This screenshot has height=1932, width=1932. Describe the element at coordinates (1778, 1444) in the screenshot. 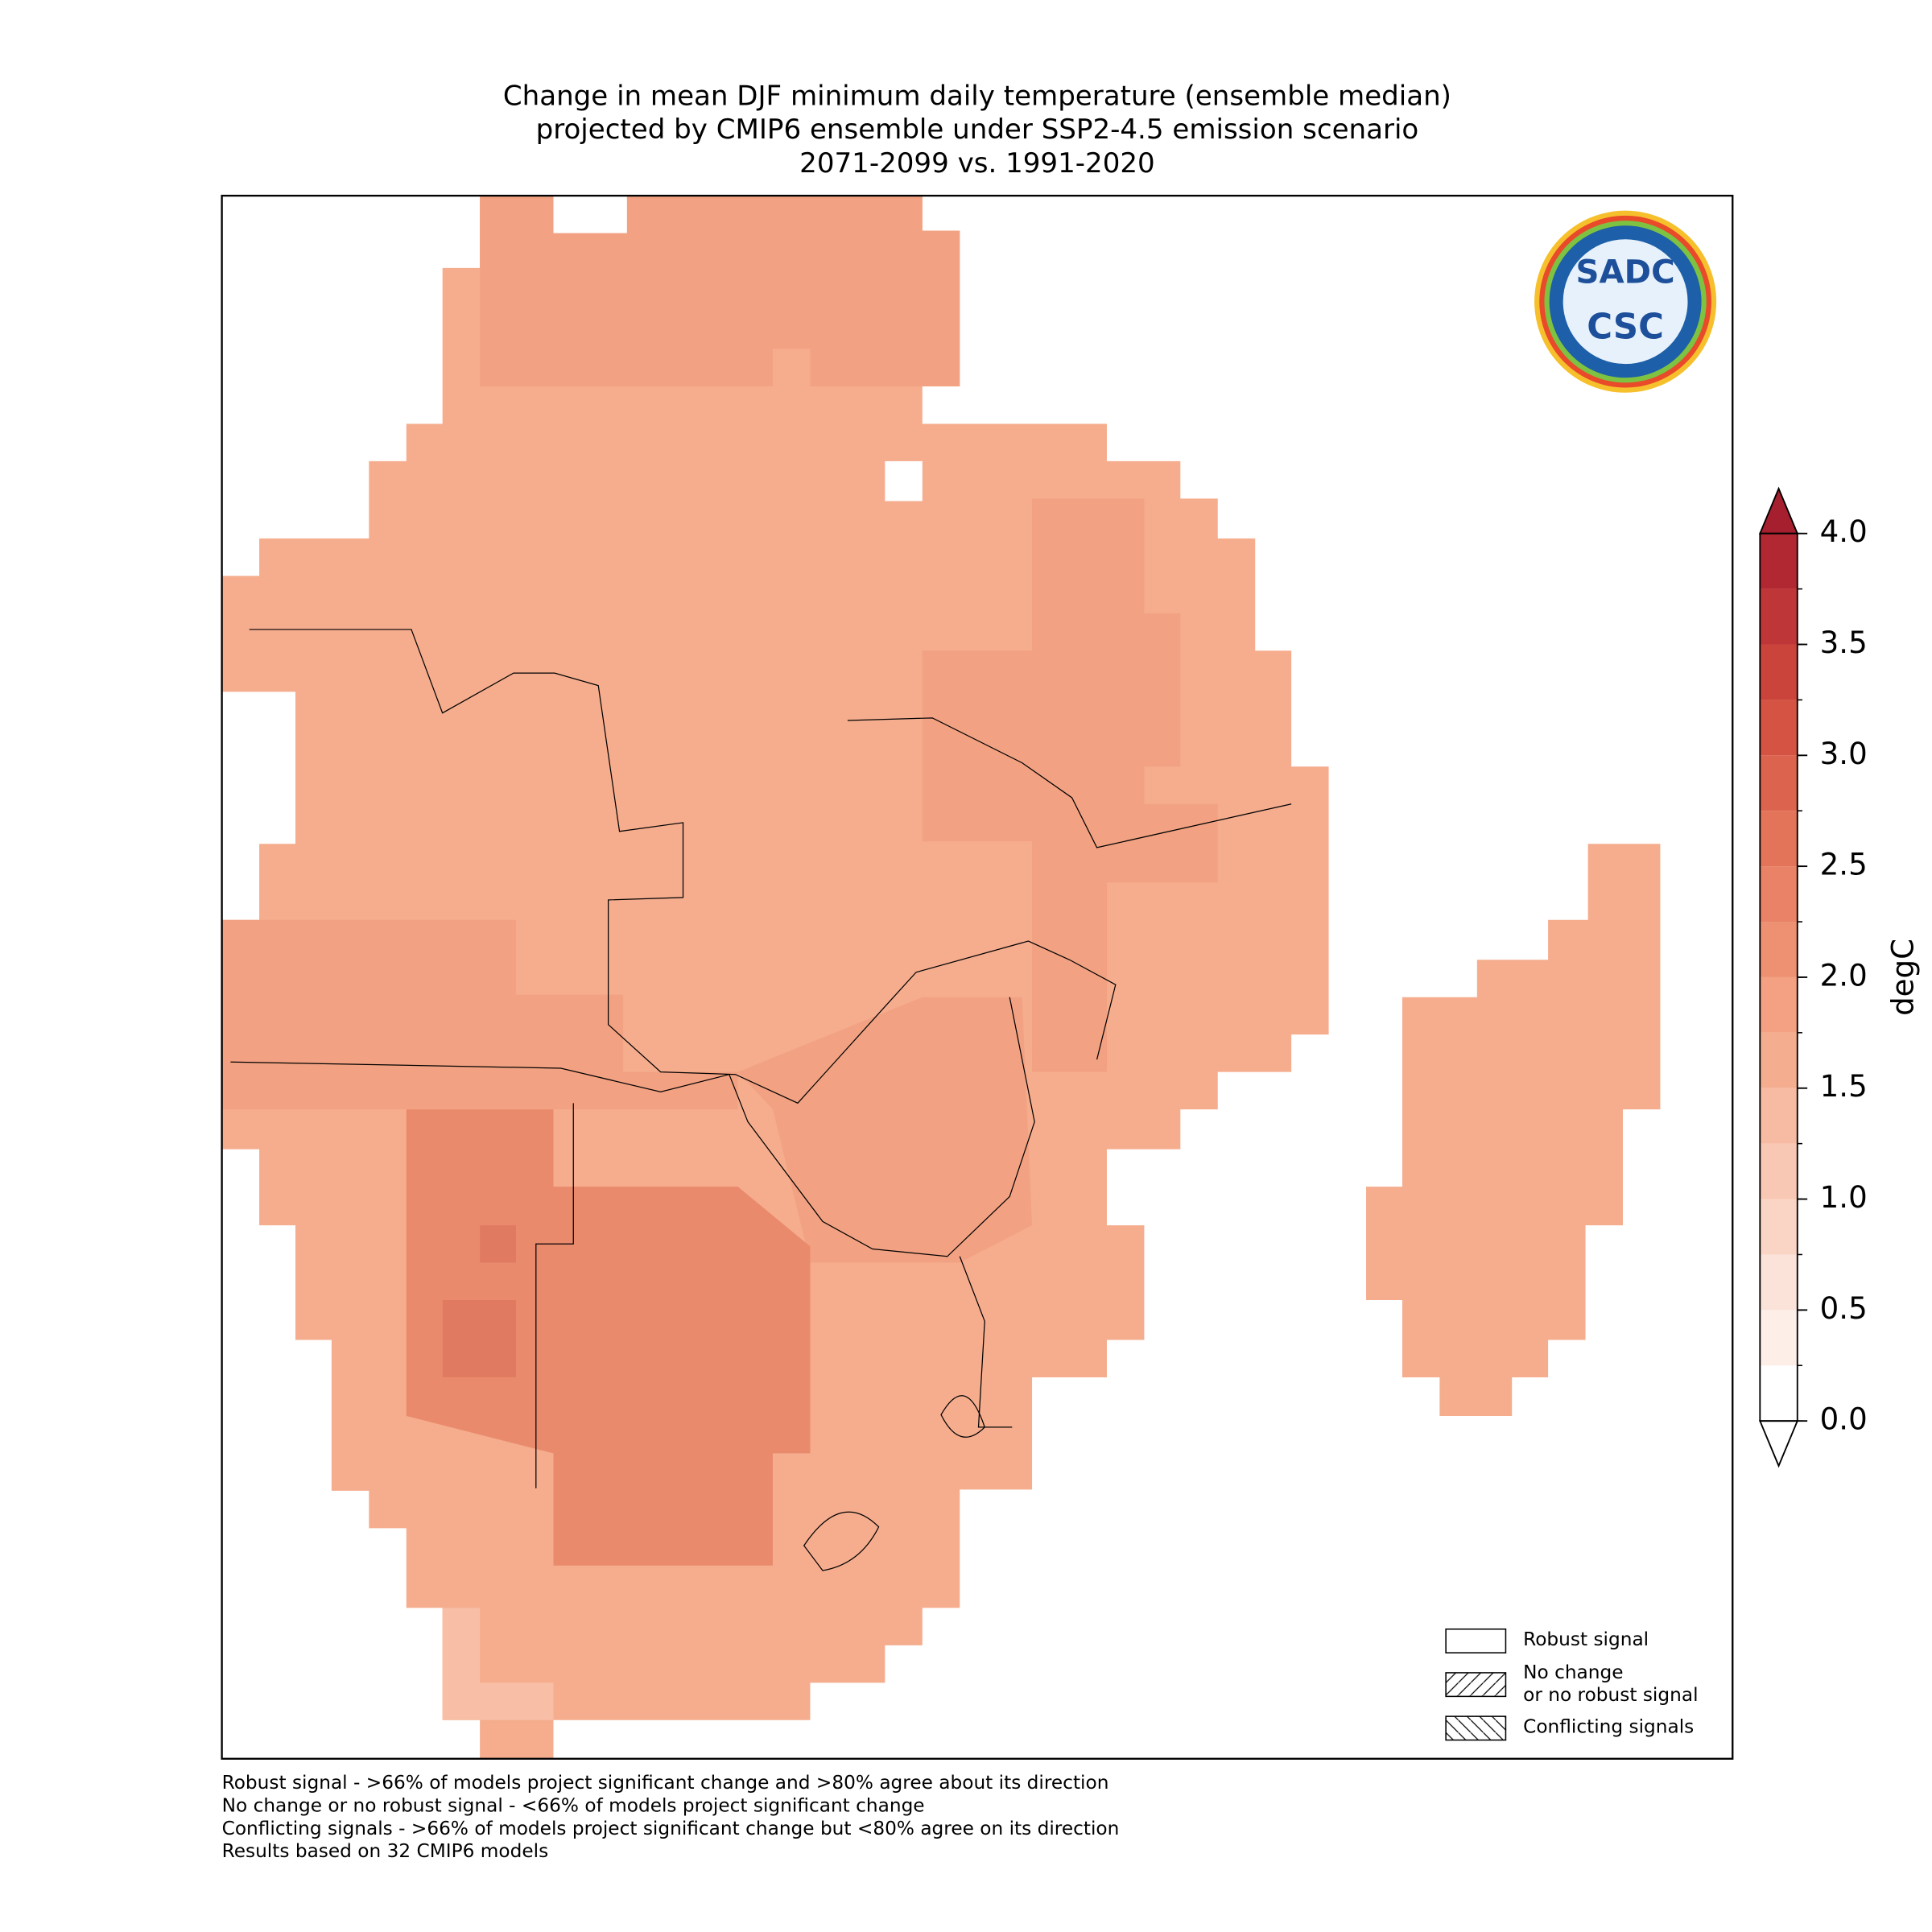

I see `colorbar-extend-under` at that location.